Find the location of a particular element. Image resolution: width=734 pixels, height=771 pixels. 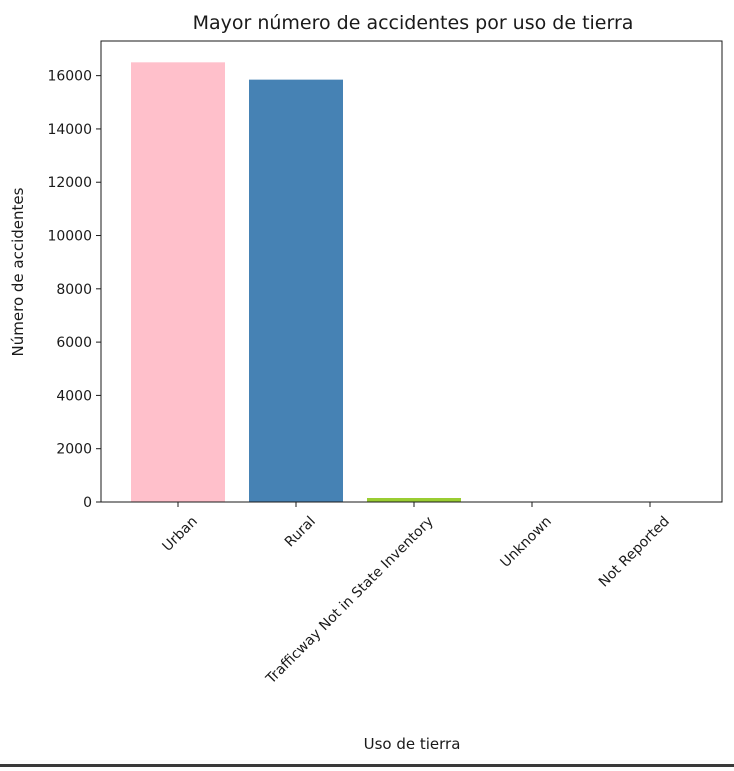

y-tick-label: 8000 is located at coordinates (74, 290).